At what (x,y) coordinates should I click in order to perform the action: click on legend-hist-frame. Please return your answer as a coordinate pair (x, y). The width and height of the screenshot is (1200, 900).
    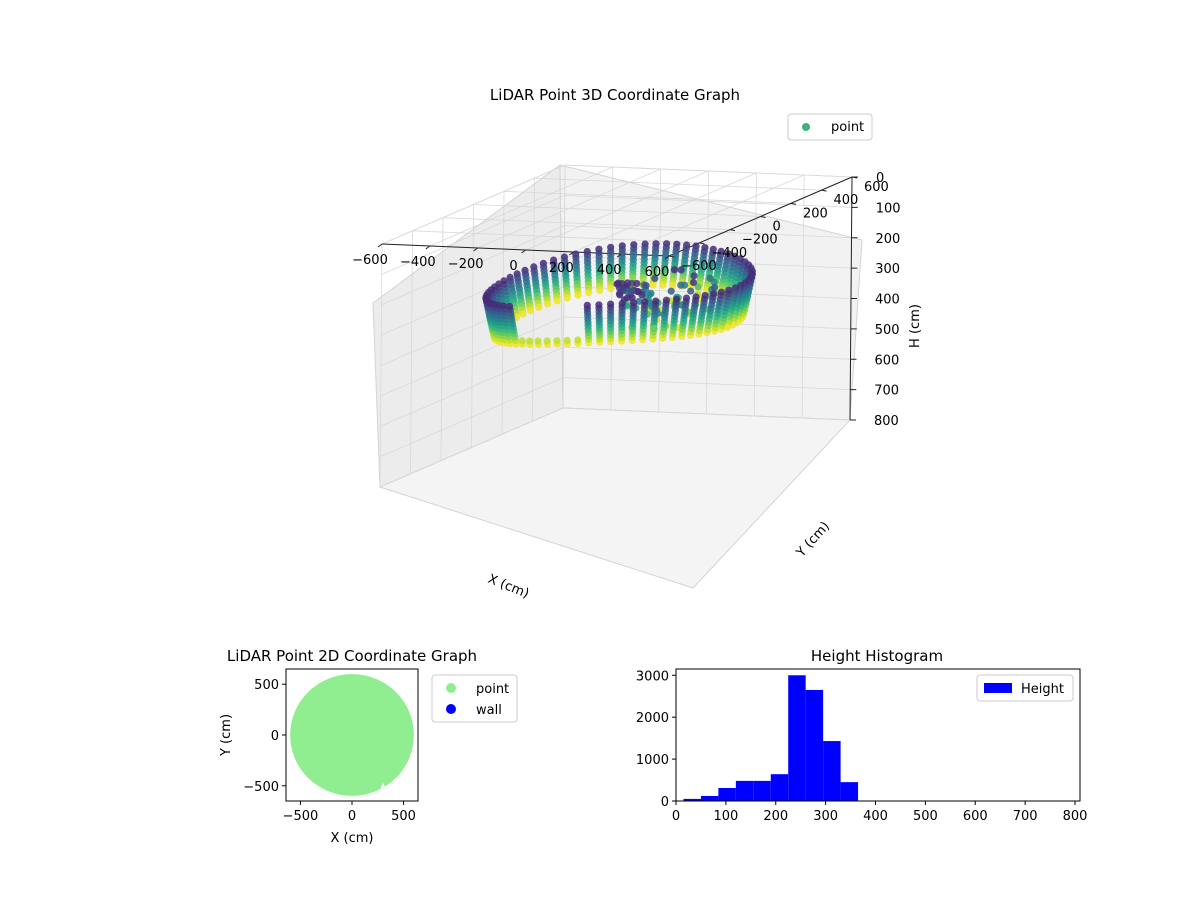
    Looking at the image, I should click on (1025, 688).